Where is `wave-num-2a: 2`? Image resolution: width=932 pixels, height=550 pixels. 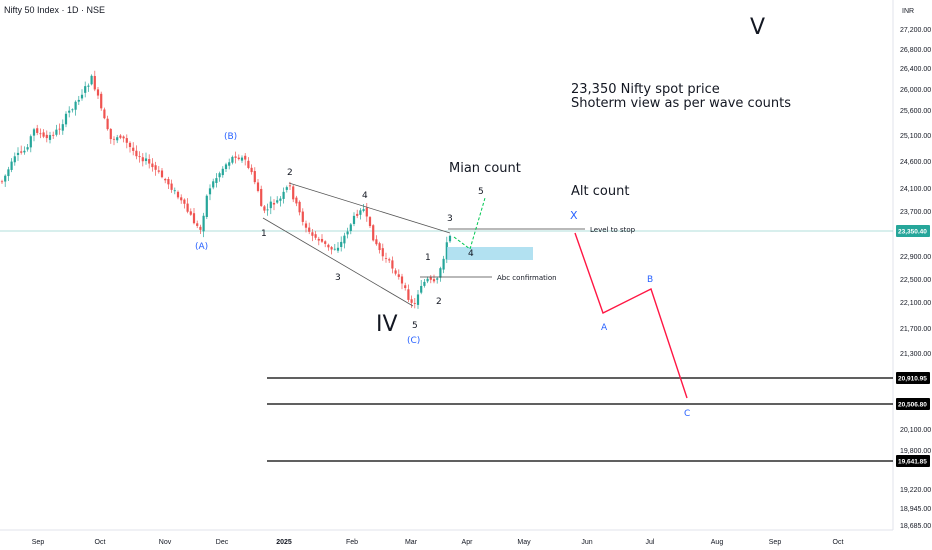
wave-num-2a: 2 is located at coordinates (290, 173).